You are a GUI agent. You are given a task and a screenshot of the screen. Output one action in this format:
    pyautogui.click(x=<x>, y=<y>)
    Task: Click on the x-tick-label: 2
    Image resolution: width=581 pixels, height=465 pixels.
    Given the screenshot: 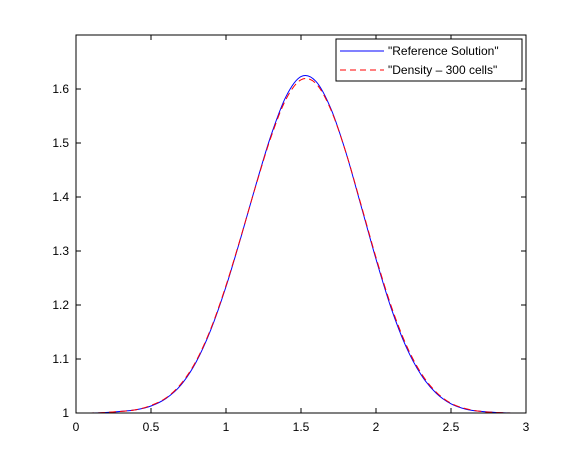 What is the action you would take?
    pyautogui.click(x=376, y=427)
    